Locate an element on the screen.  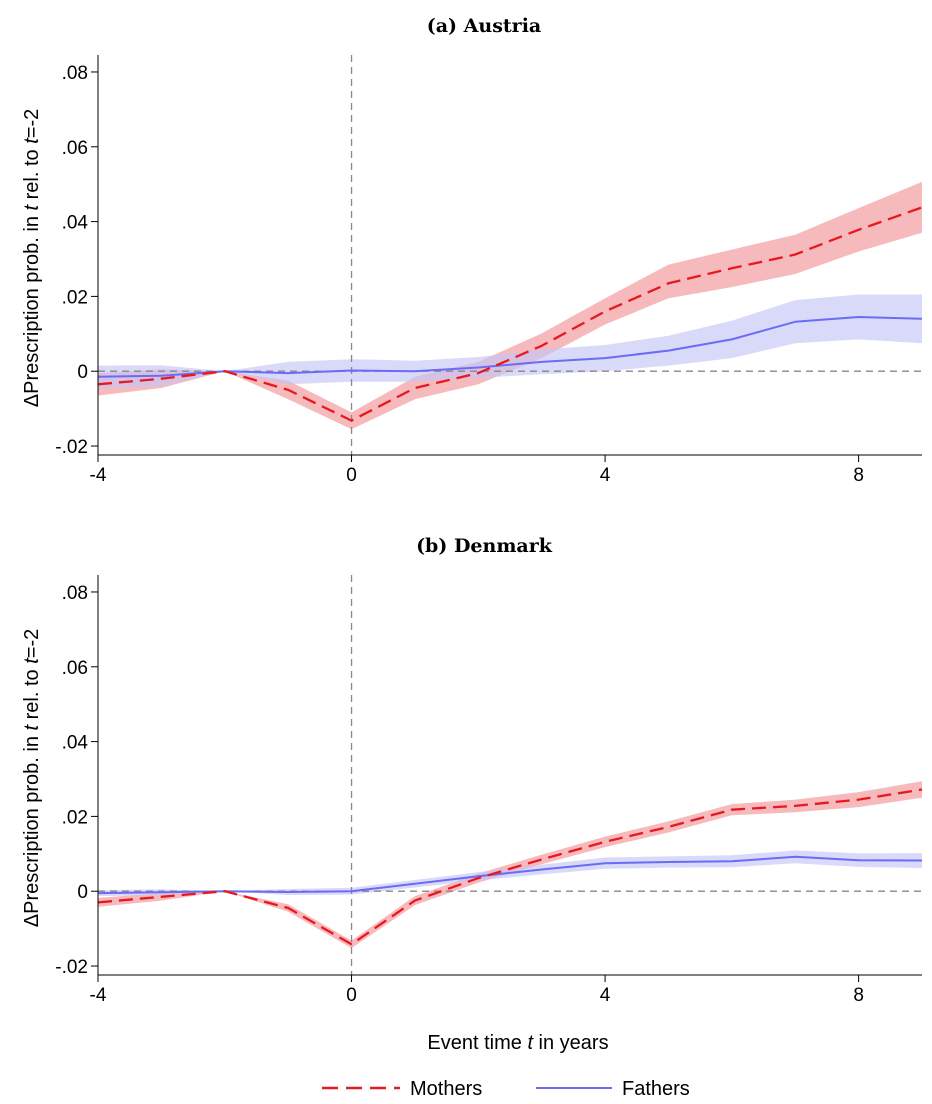
ci-band-mothers is located at coordinates (510, 865).